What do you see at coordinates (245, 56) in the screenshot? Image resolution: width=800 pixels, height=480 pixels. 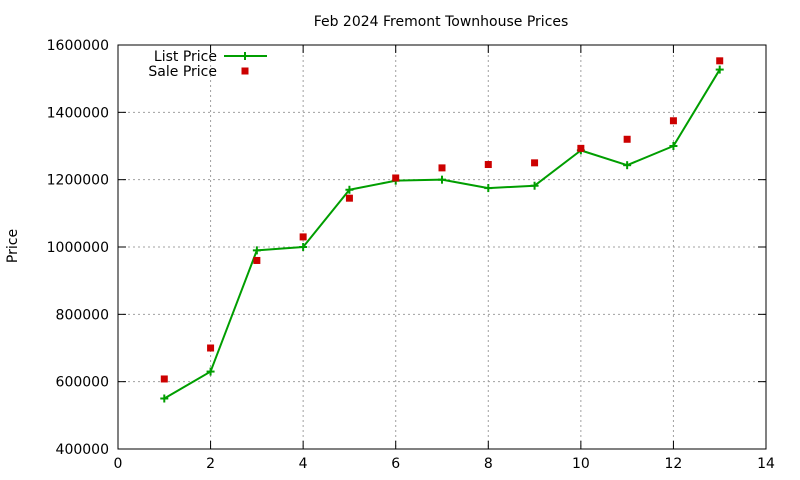 I see `legend-swatch-marker` at bounding box center [245, 56].